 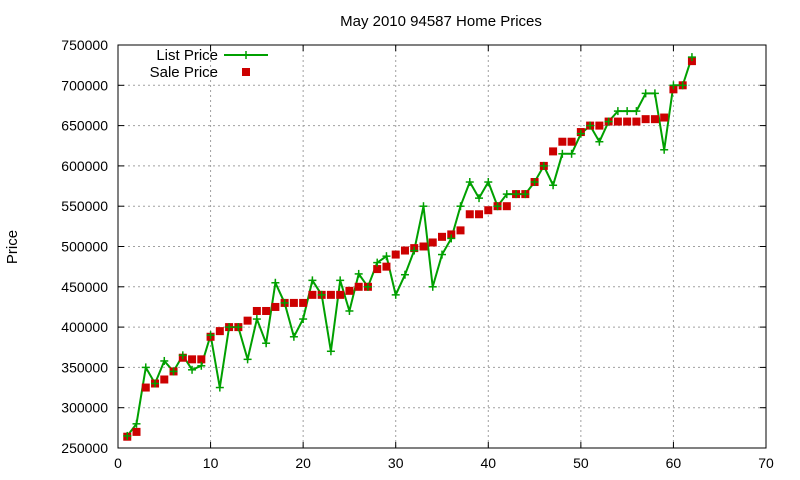 What do you see at coordinates (84, 45) in the screenshot?
I see `y-tick-label: 750000` at bounding box center [84, 45].